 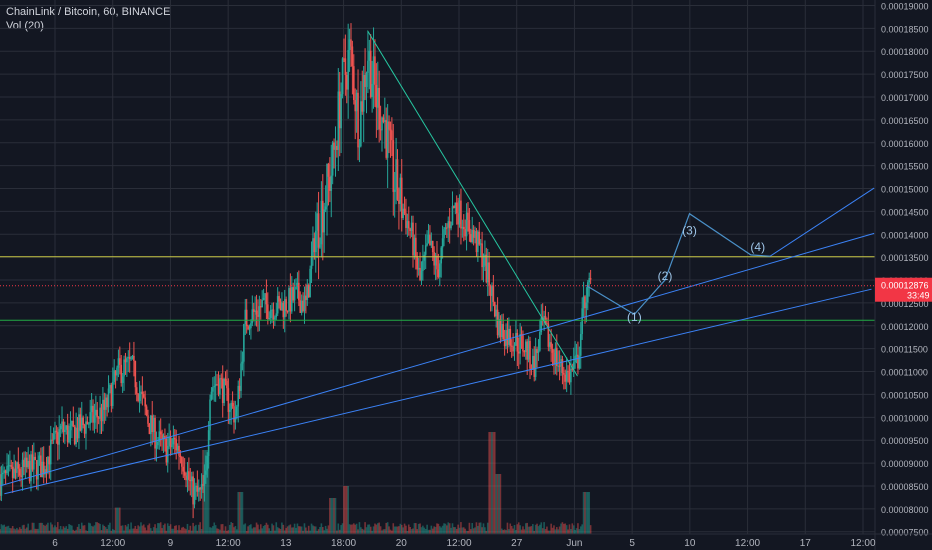 I want to click on price-tick-label: 0.00010000, so click(x=905, y=418).